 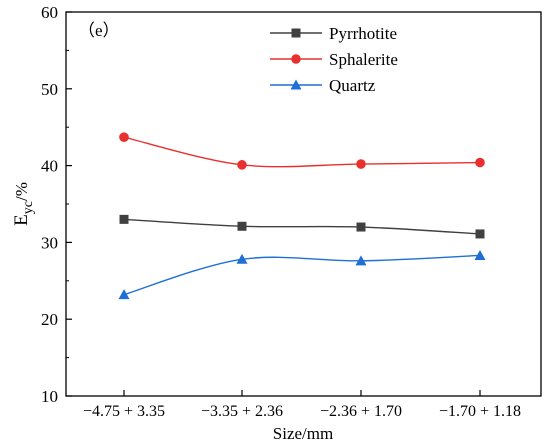 What do you see at coordinates (49, 166) in the screenshot?
I see `y-tick-label: 40` at bounding box center [49, 166].